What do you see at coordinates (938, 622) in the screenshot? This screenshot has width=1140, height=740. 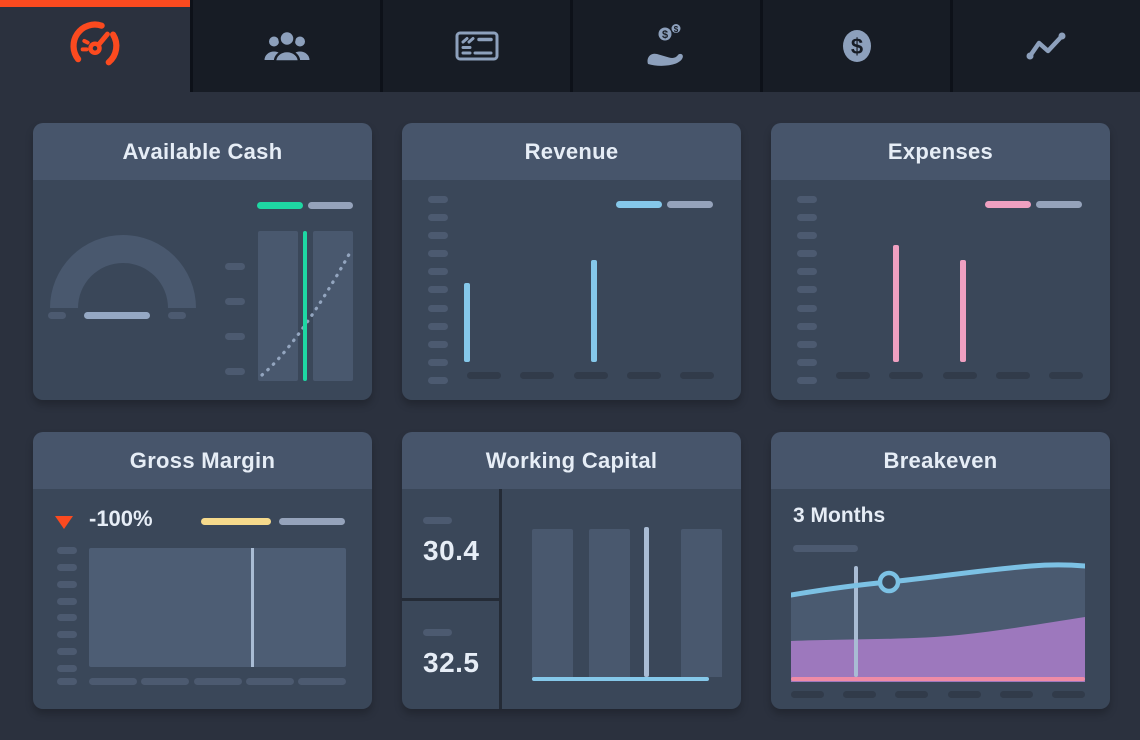 I see `area-line-chart` at bounding box center [938, 622].